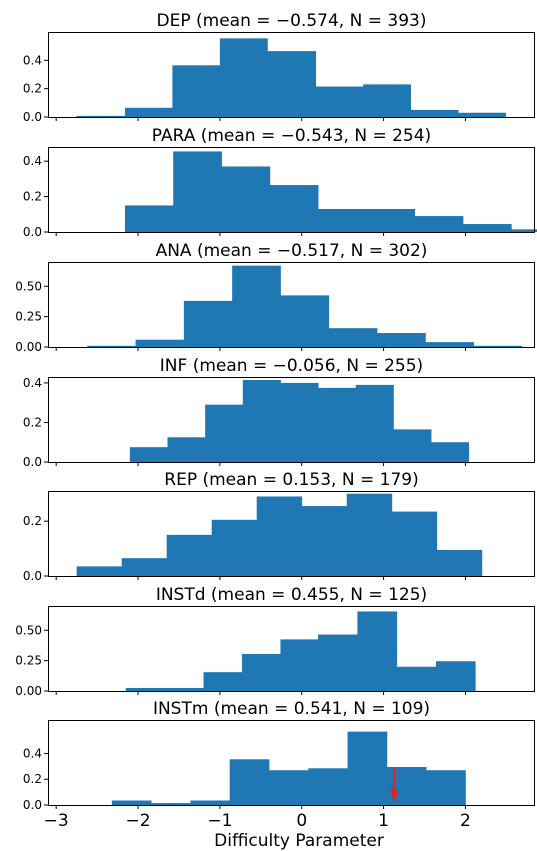 The width and height of the screenshot is (537, 851). What do you see at coordinates (299, 841) in the screenshot?
I see `x-axis-label: Difficulty Parameter` at bounding box center [299, 841].